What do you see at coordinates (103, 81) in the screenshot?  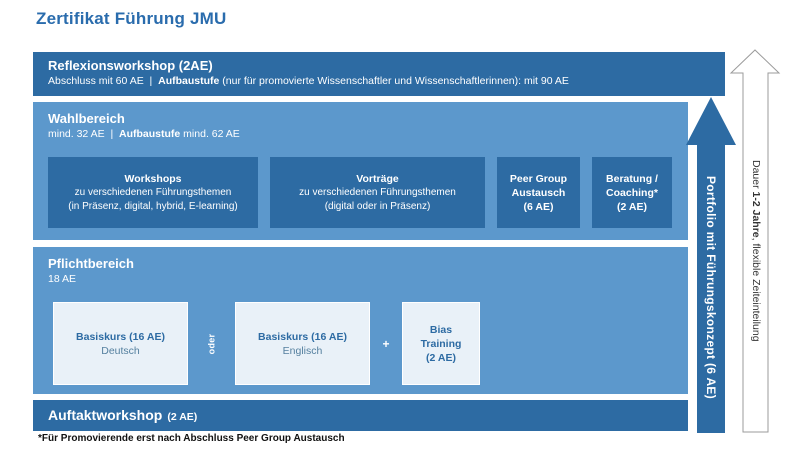 I see `reflexionsworkshop-subtitle-pre: Abschluss mit 60 AE |` at bounding box center [103, 81].